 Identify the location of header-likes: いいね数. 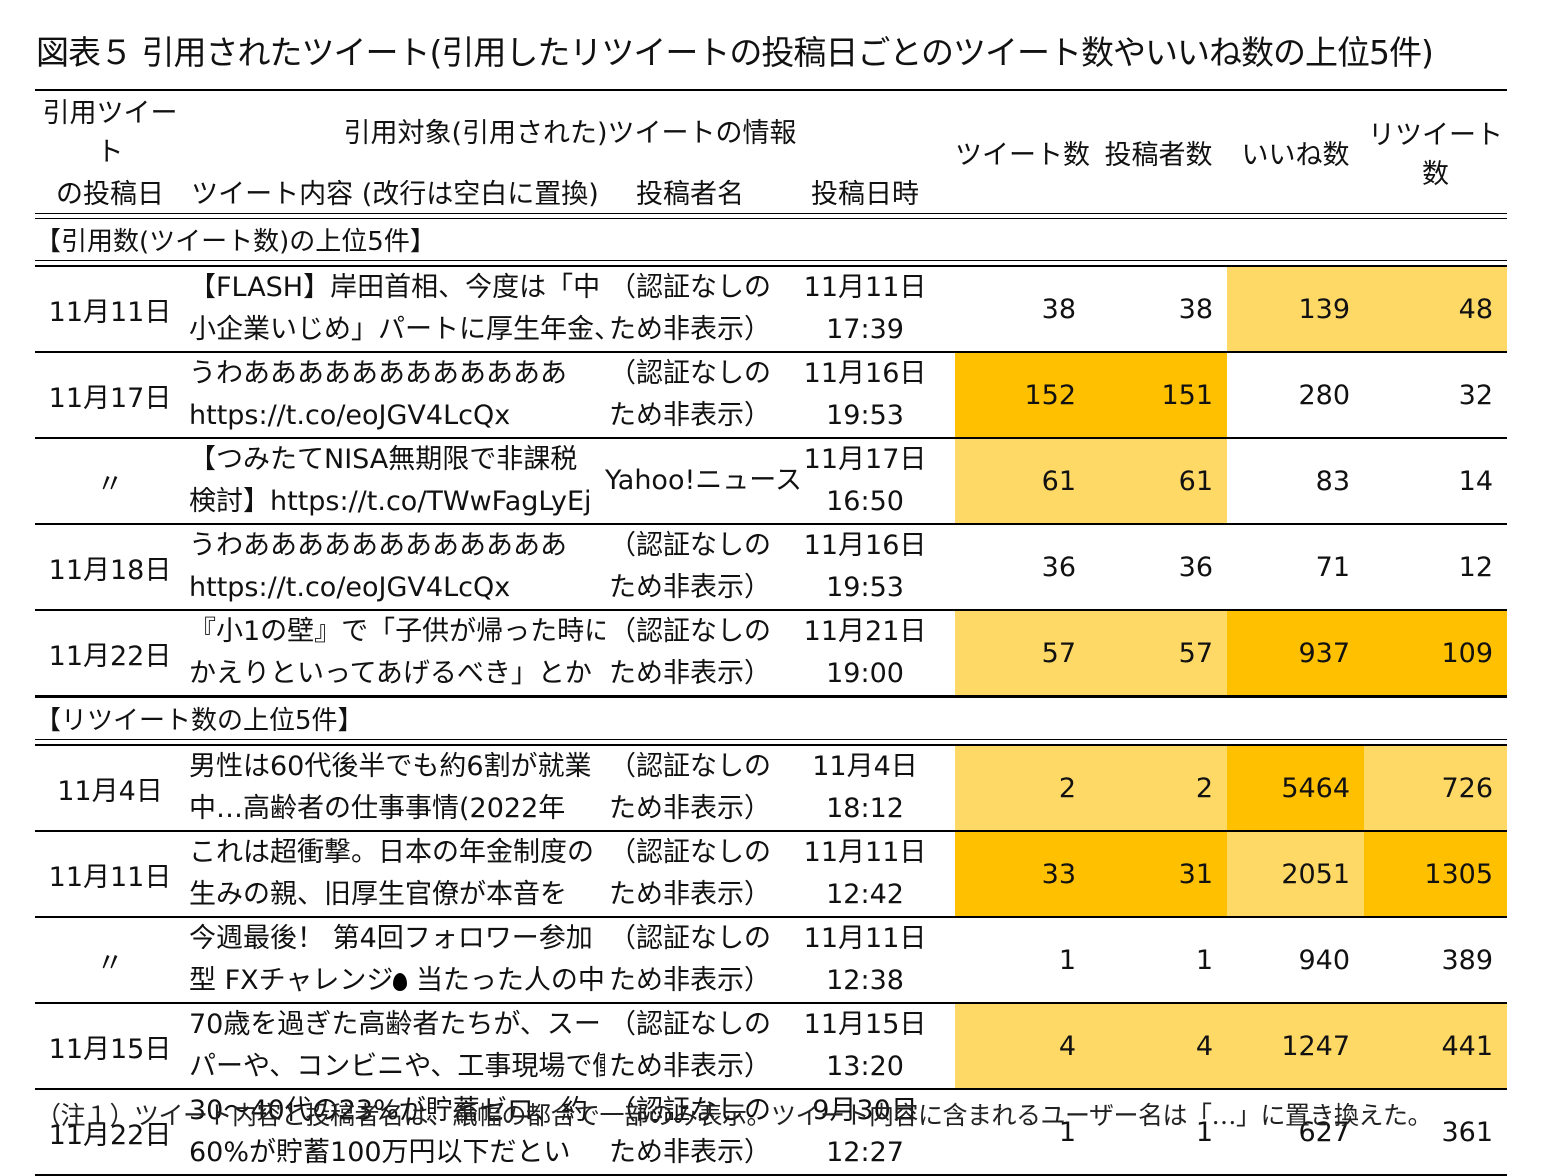
(1296, 151).